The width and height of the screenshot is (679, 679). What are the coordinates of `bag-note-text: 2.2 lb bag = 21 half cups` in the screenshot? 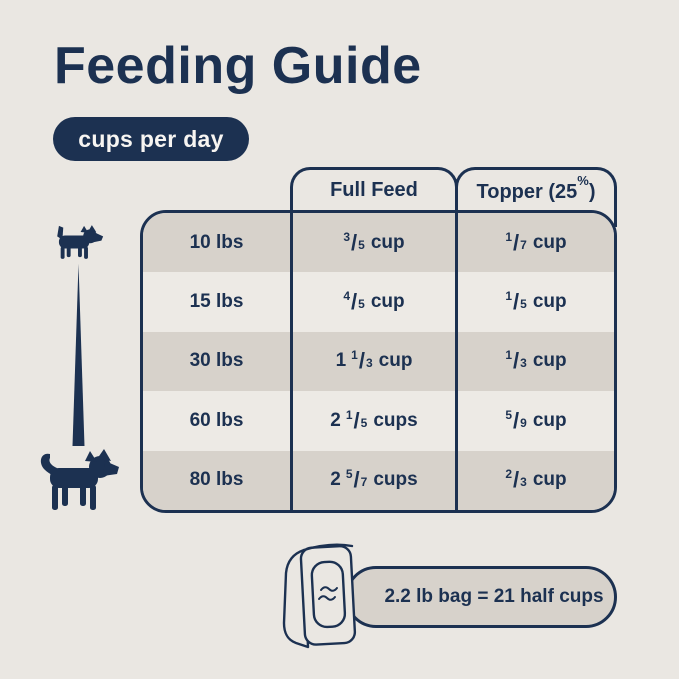 It's located at (494, 596).